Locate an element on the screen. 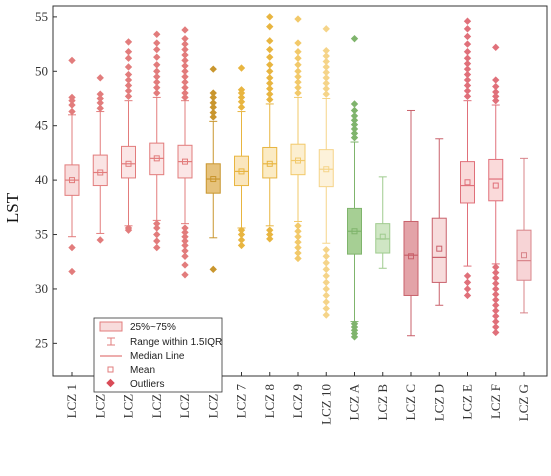 Image resolution: width=551 pixels, height=476 pixels. y-tick-label: 35 is located at coordinates (41, 234).